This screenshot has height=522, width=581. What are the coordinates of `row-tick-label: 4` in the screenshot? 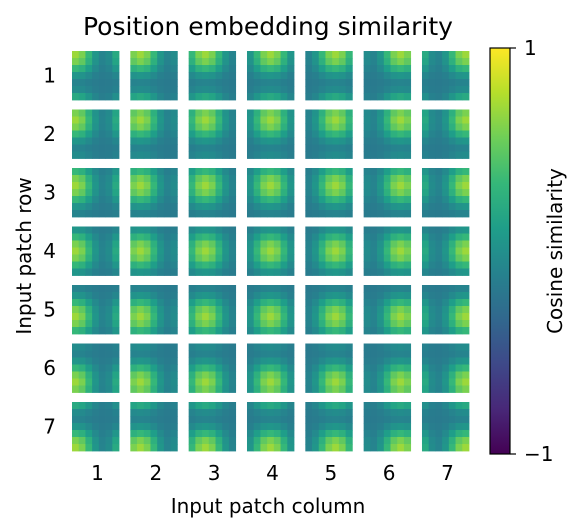 It's located at (49, 251).